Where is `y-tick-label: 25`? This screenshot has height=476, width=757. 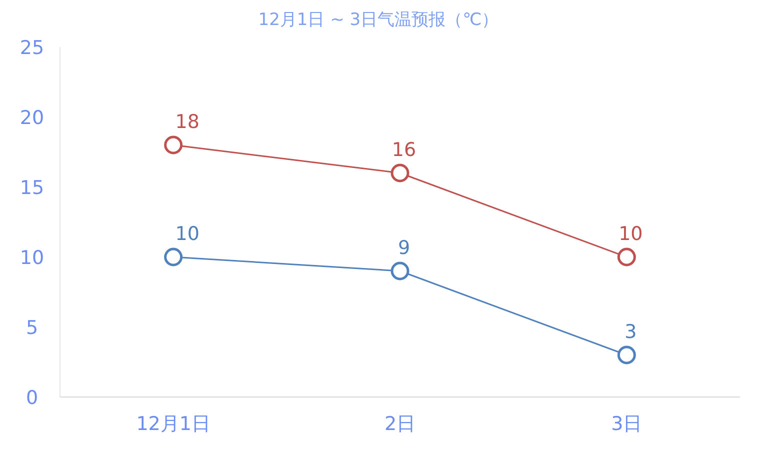 y-tick-label: 25 is located at coordinates (32, 48).